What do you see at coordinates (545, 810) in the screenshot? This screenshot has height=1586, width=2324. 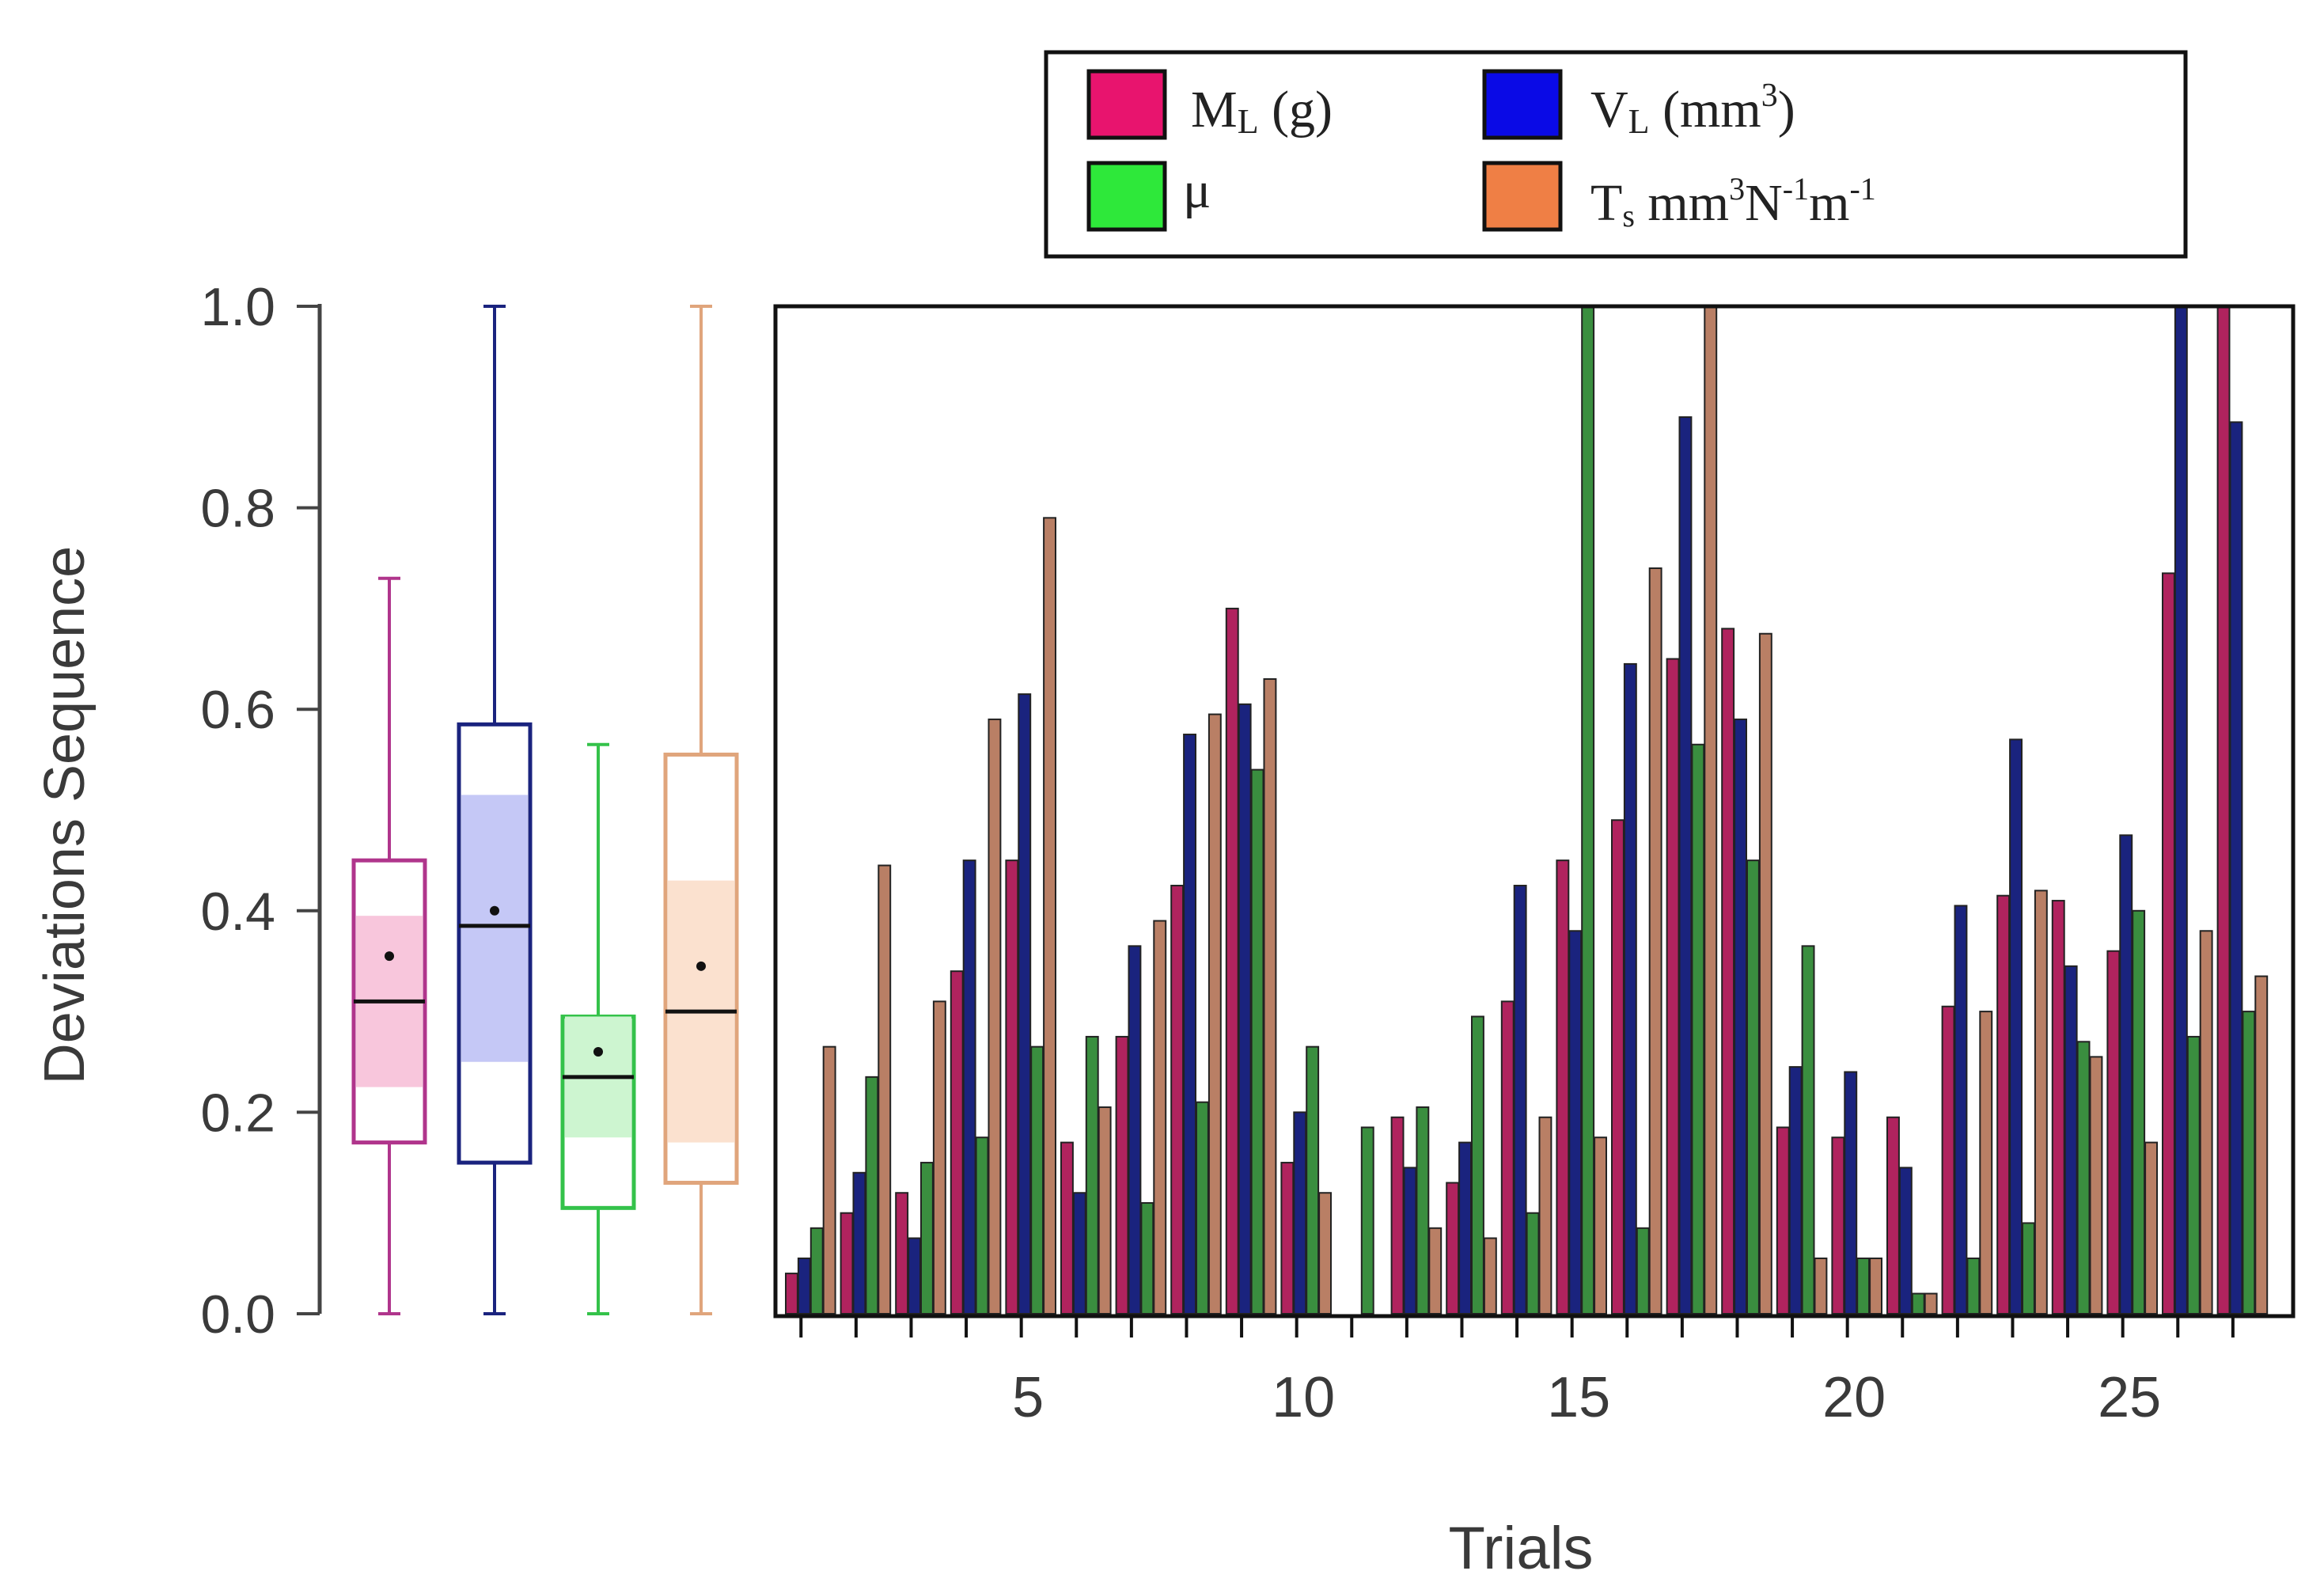 I see `boxplots` at bounding box center [545, 810].